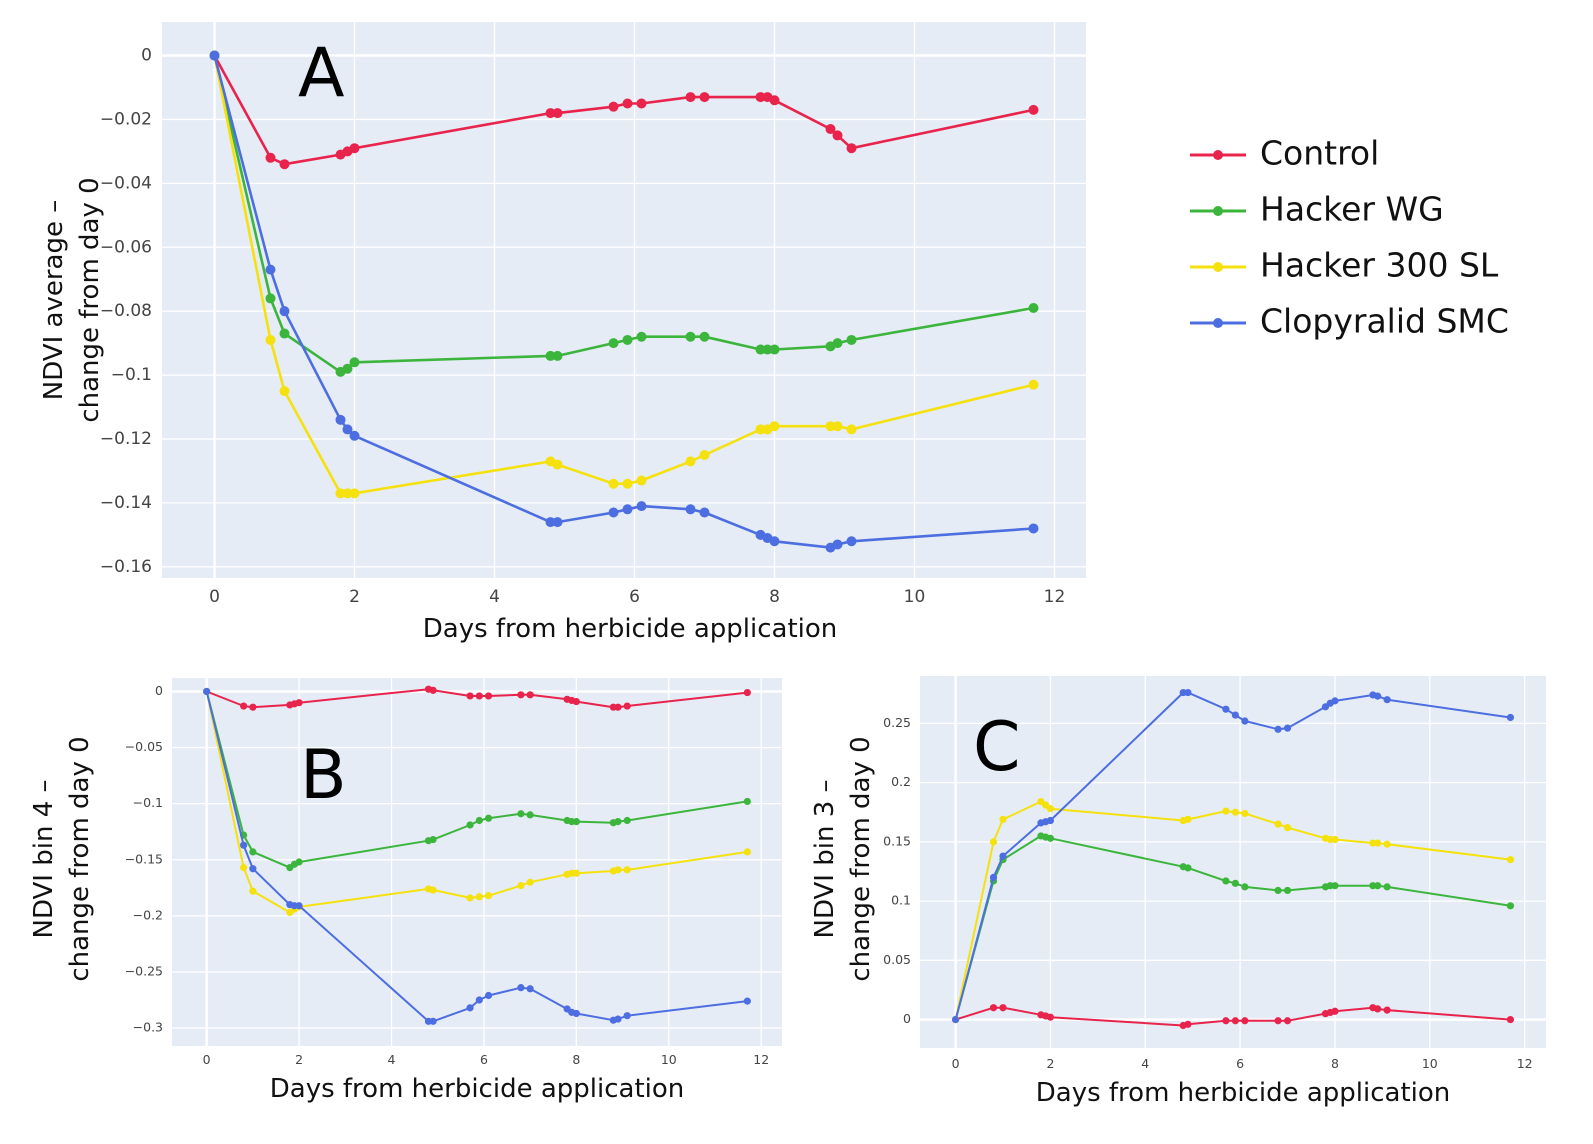 The image size is (1593, 1144). I want to click on y-tick-label: 0.25, so click(897, 722).